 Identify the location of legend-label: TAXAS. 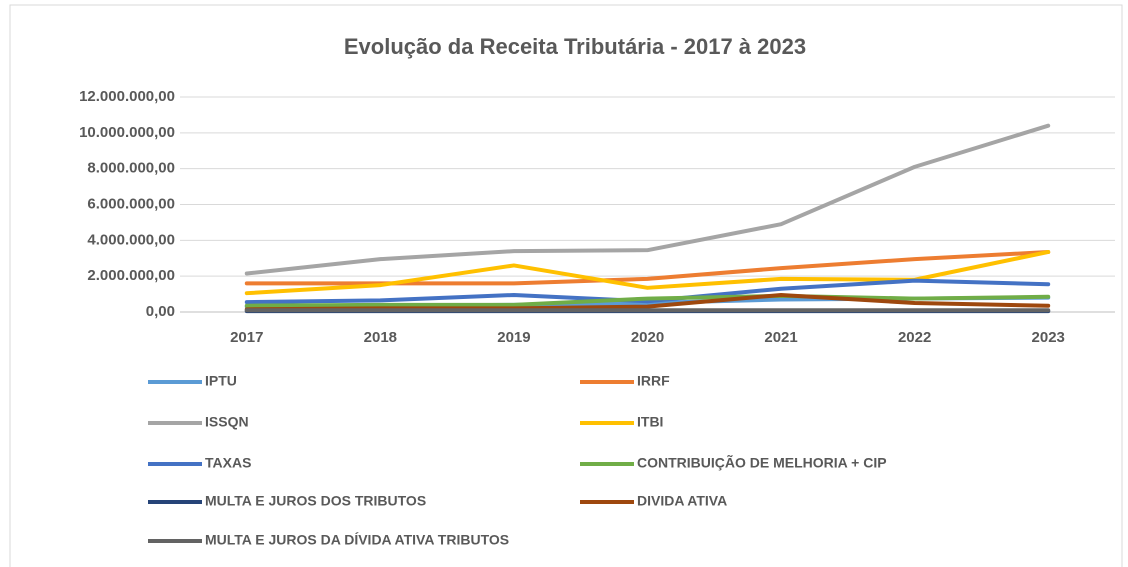
(228, 463).